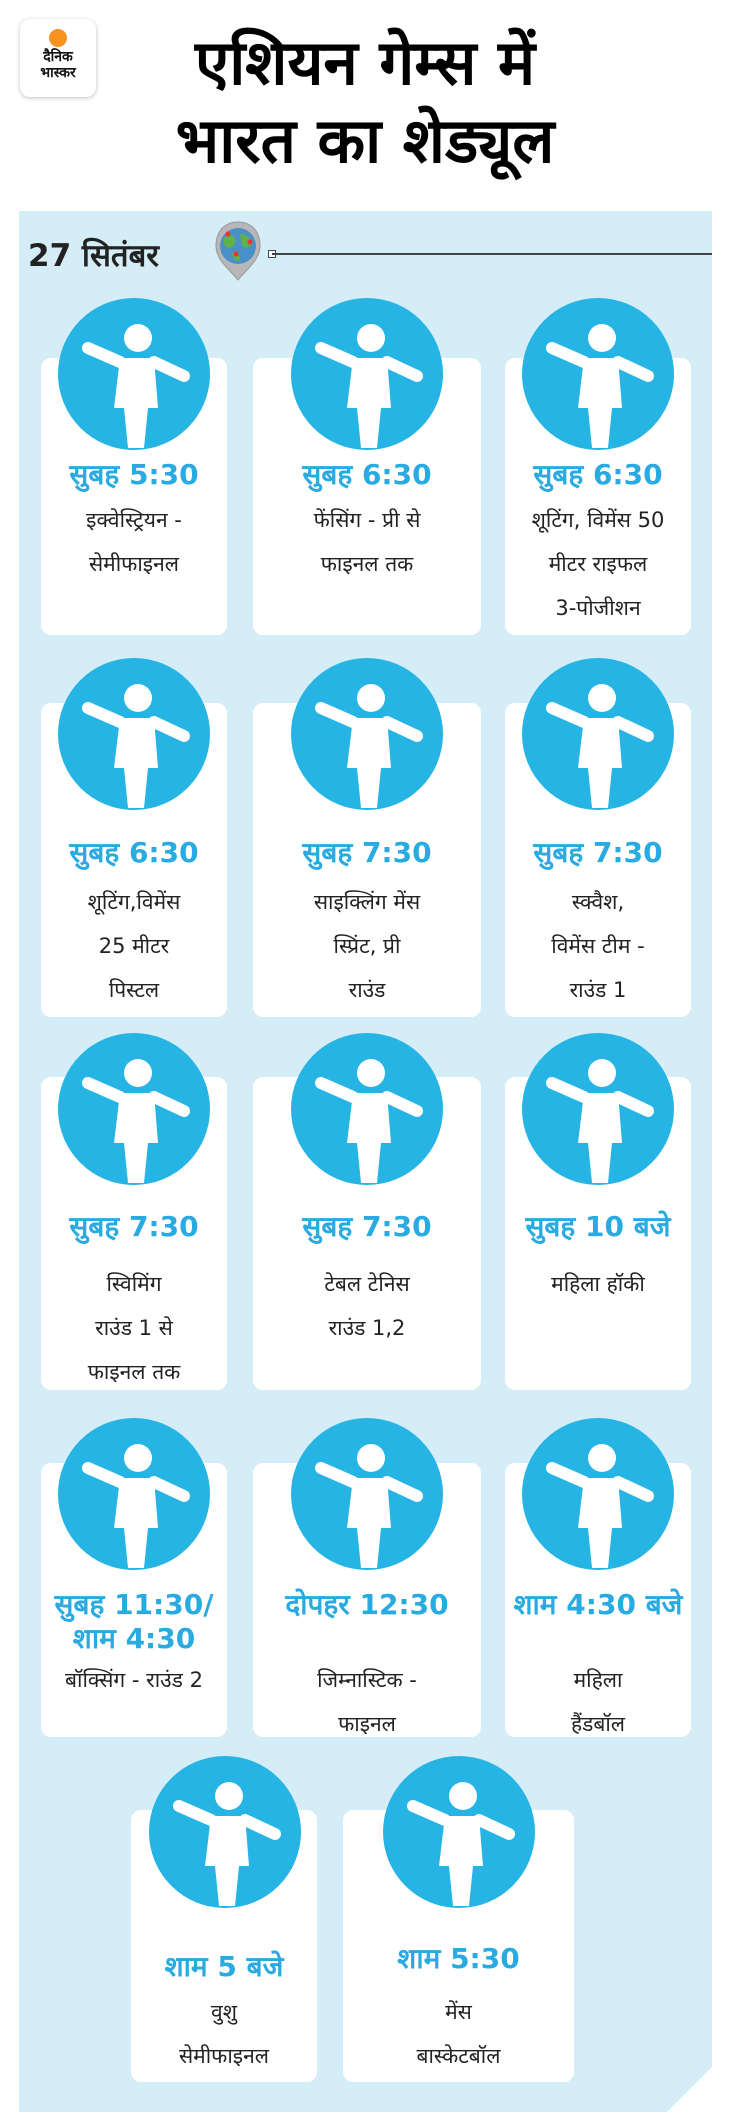 The width and height of the screenshot is (730, 2114). Describe the element at coordinates (367, 1494) in the screenshot. I see `gymnastics-icon` at that location.